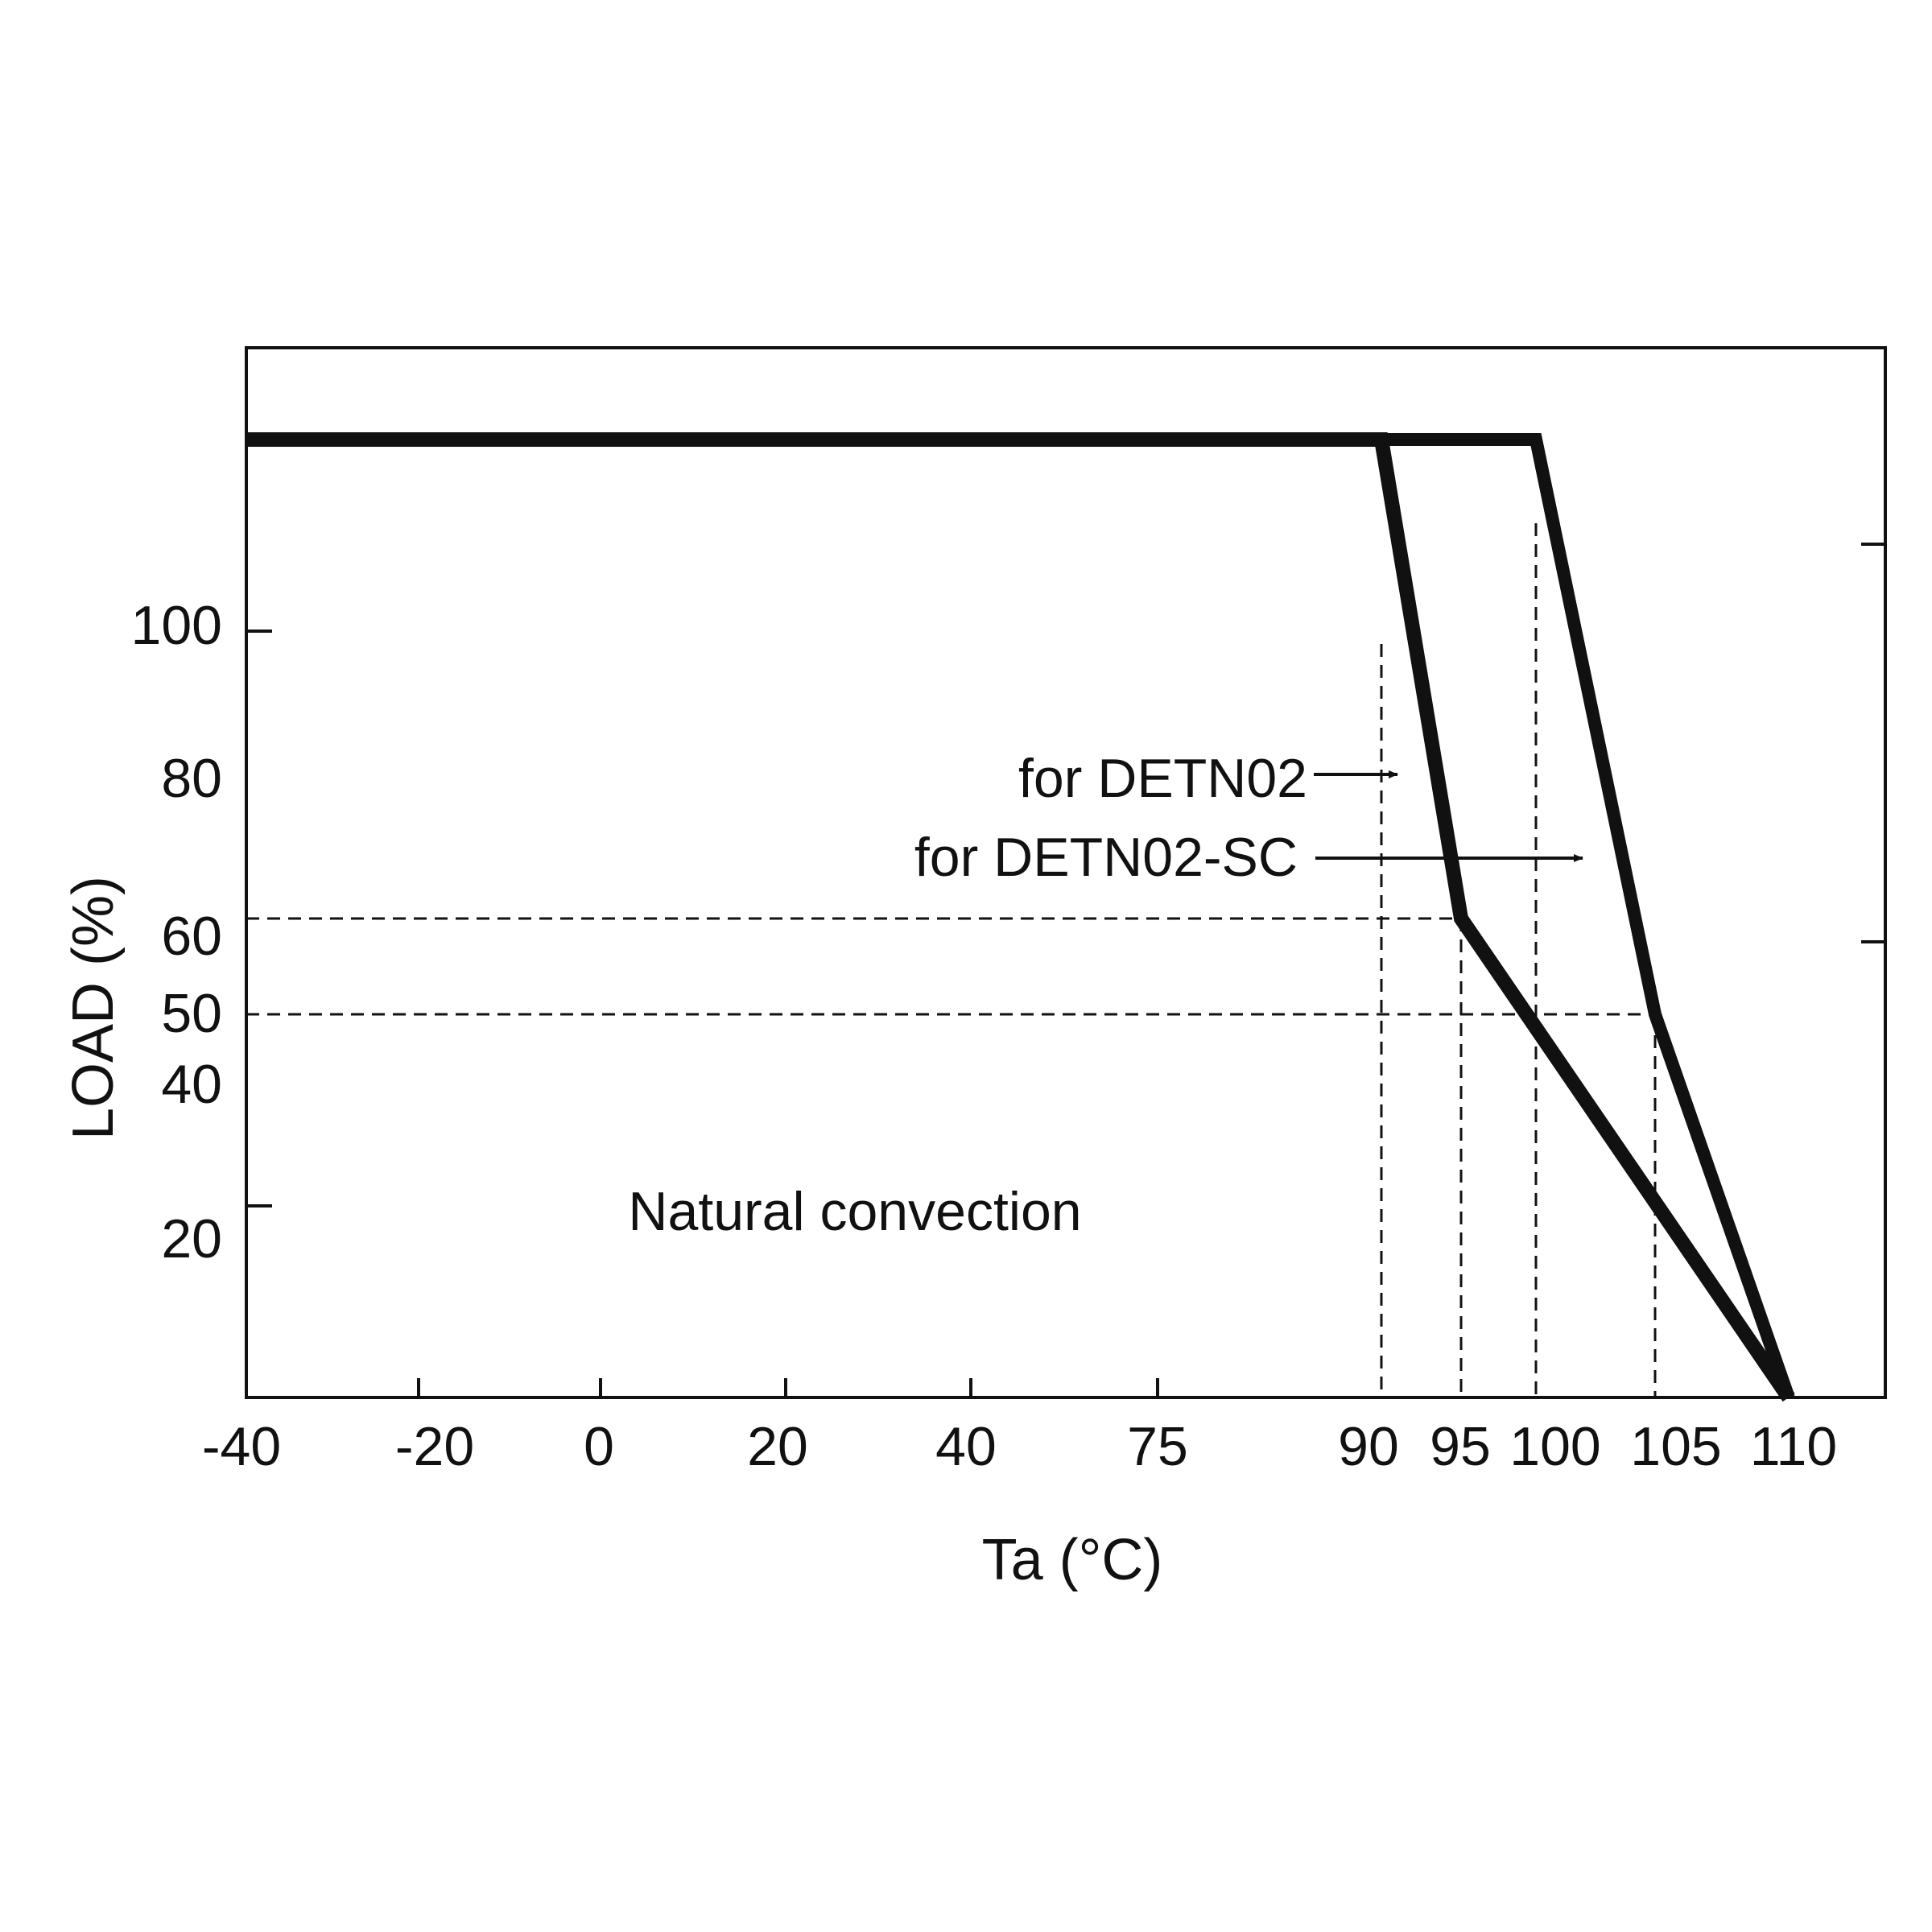  What do you see at coordinates (191, 1084) in the screenshot?
I see `y-tick-label: 40` at bounding box center [191, 1084].